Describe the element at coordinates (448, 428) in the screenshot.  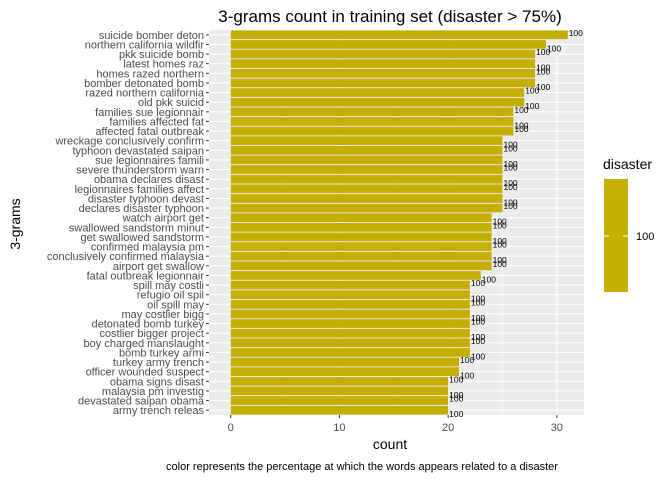
I see `x-tick-label: 20` at that location.